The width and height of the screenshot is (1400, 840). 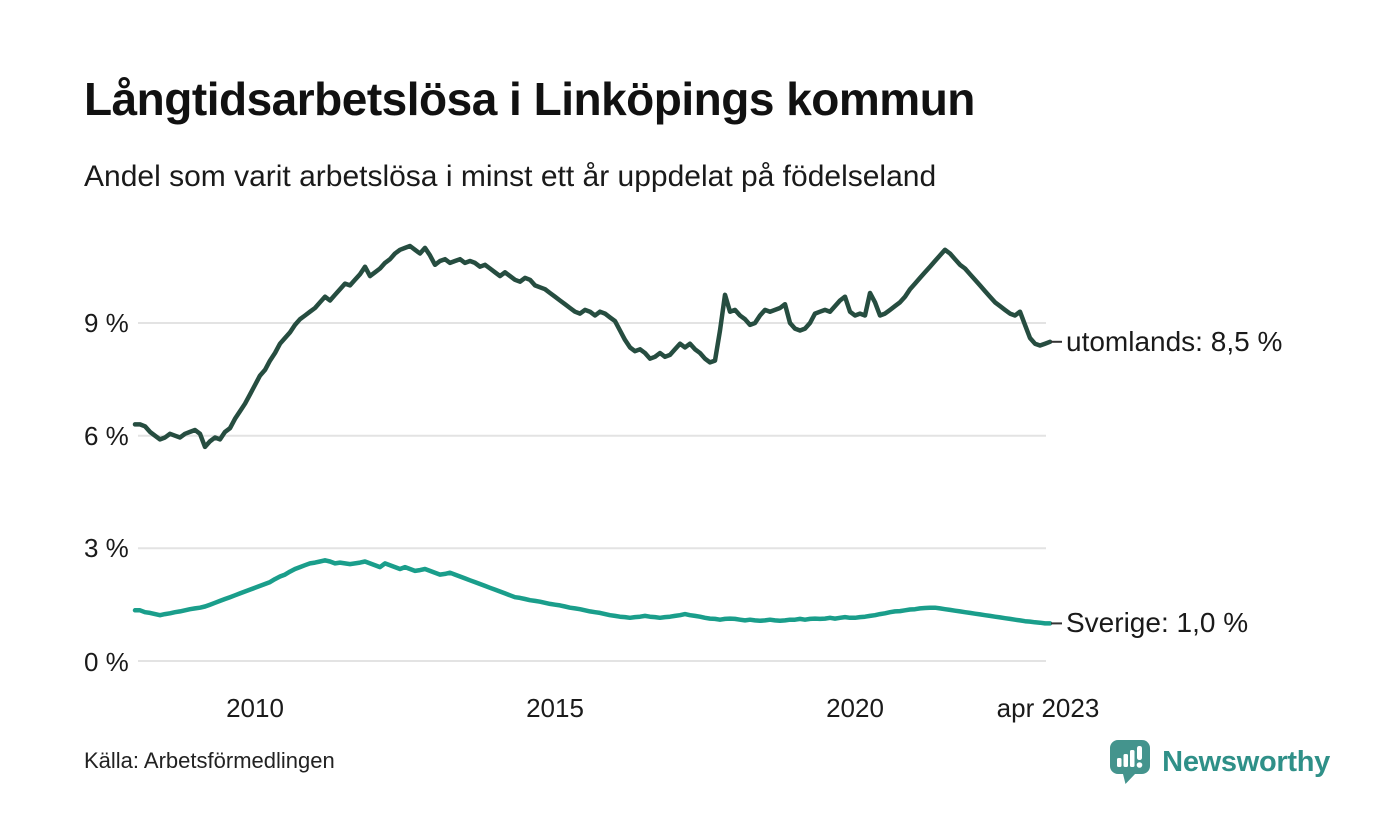 I want to click on x-tick-label-apr-2023: apr 2023, so click(x=1048, y=708).